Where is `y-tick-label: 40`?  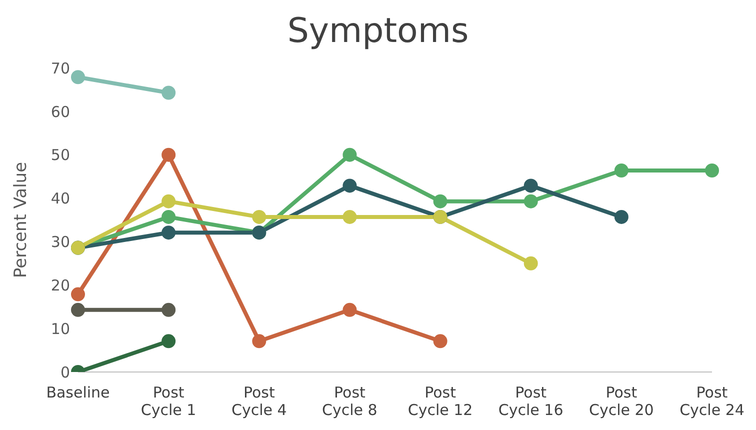
y-tick-label: 40 is located at coordinates (60, 199).